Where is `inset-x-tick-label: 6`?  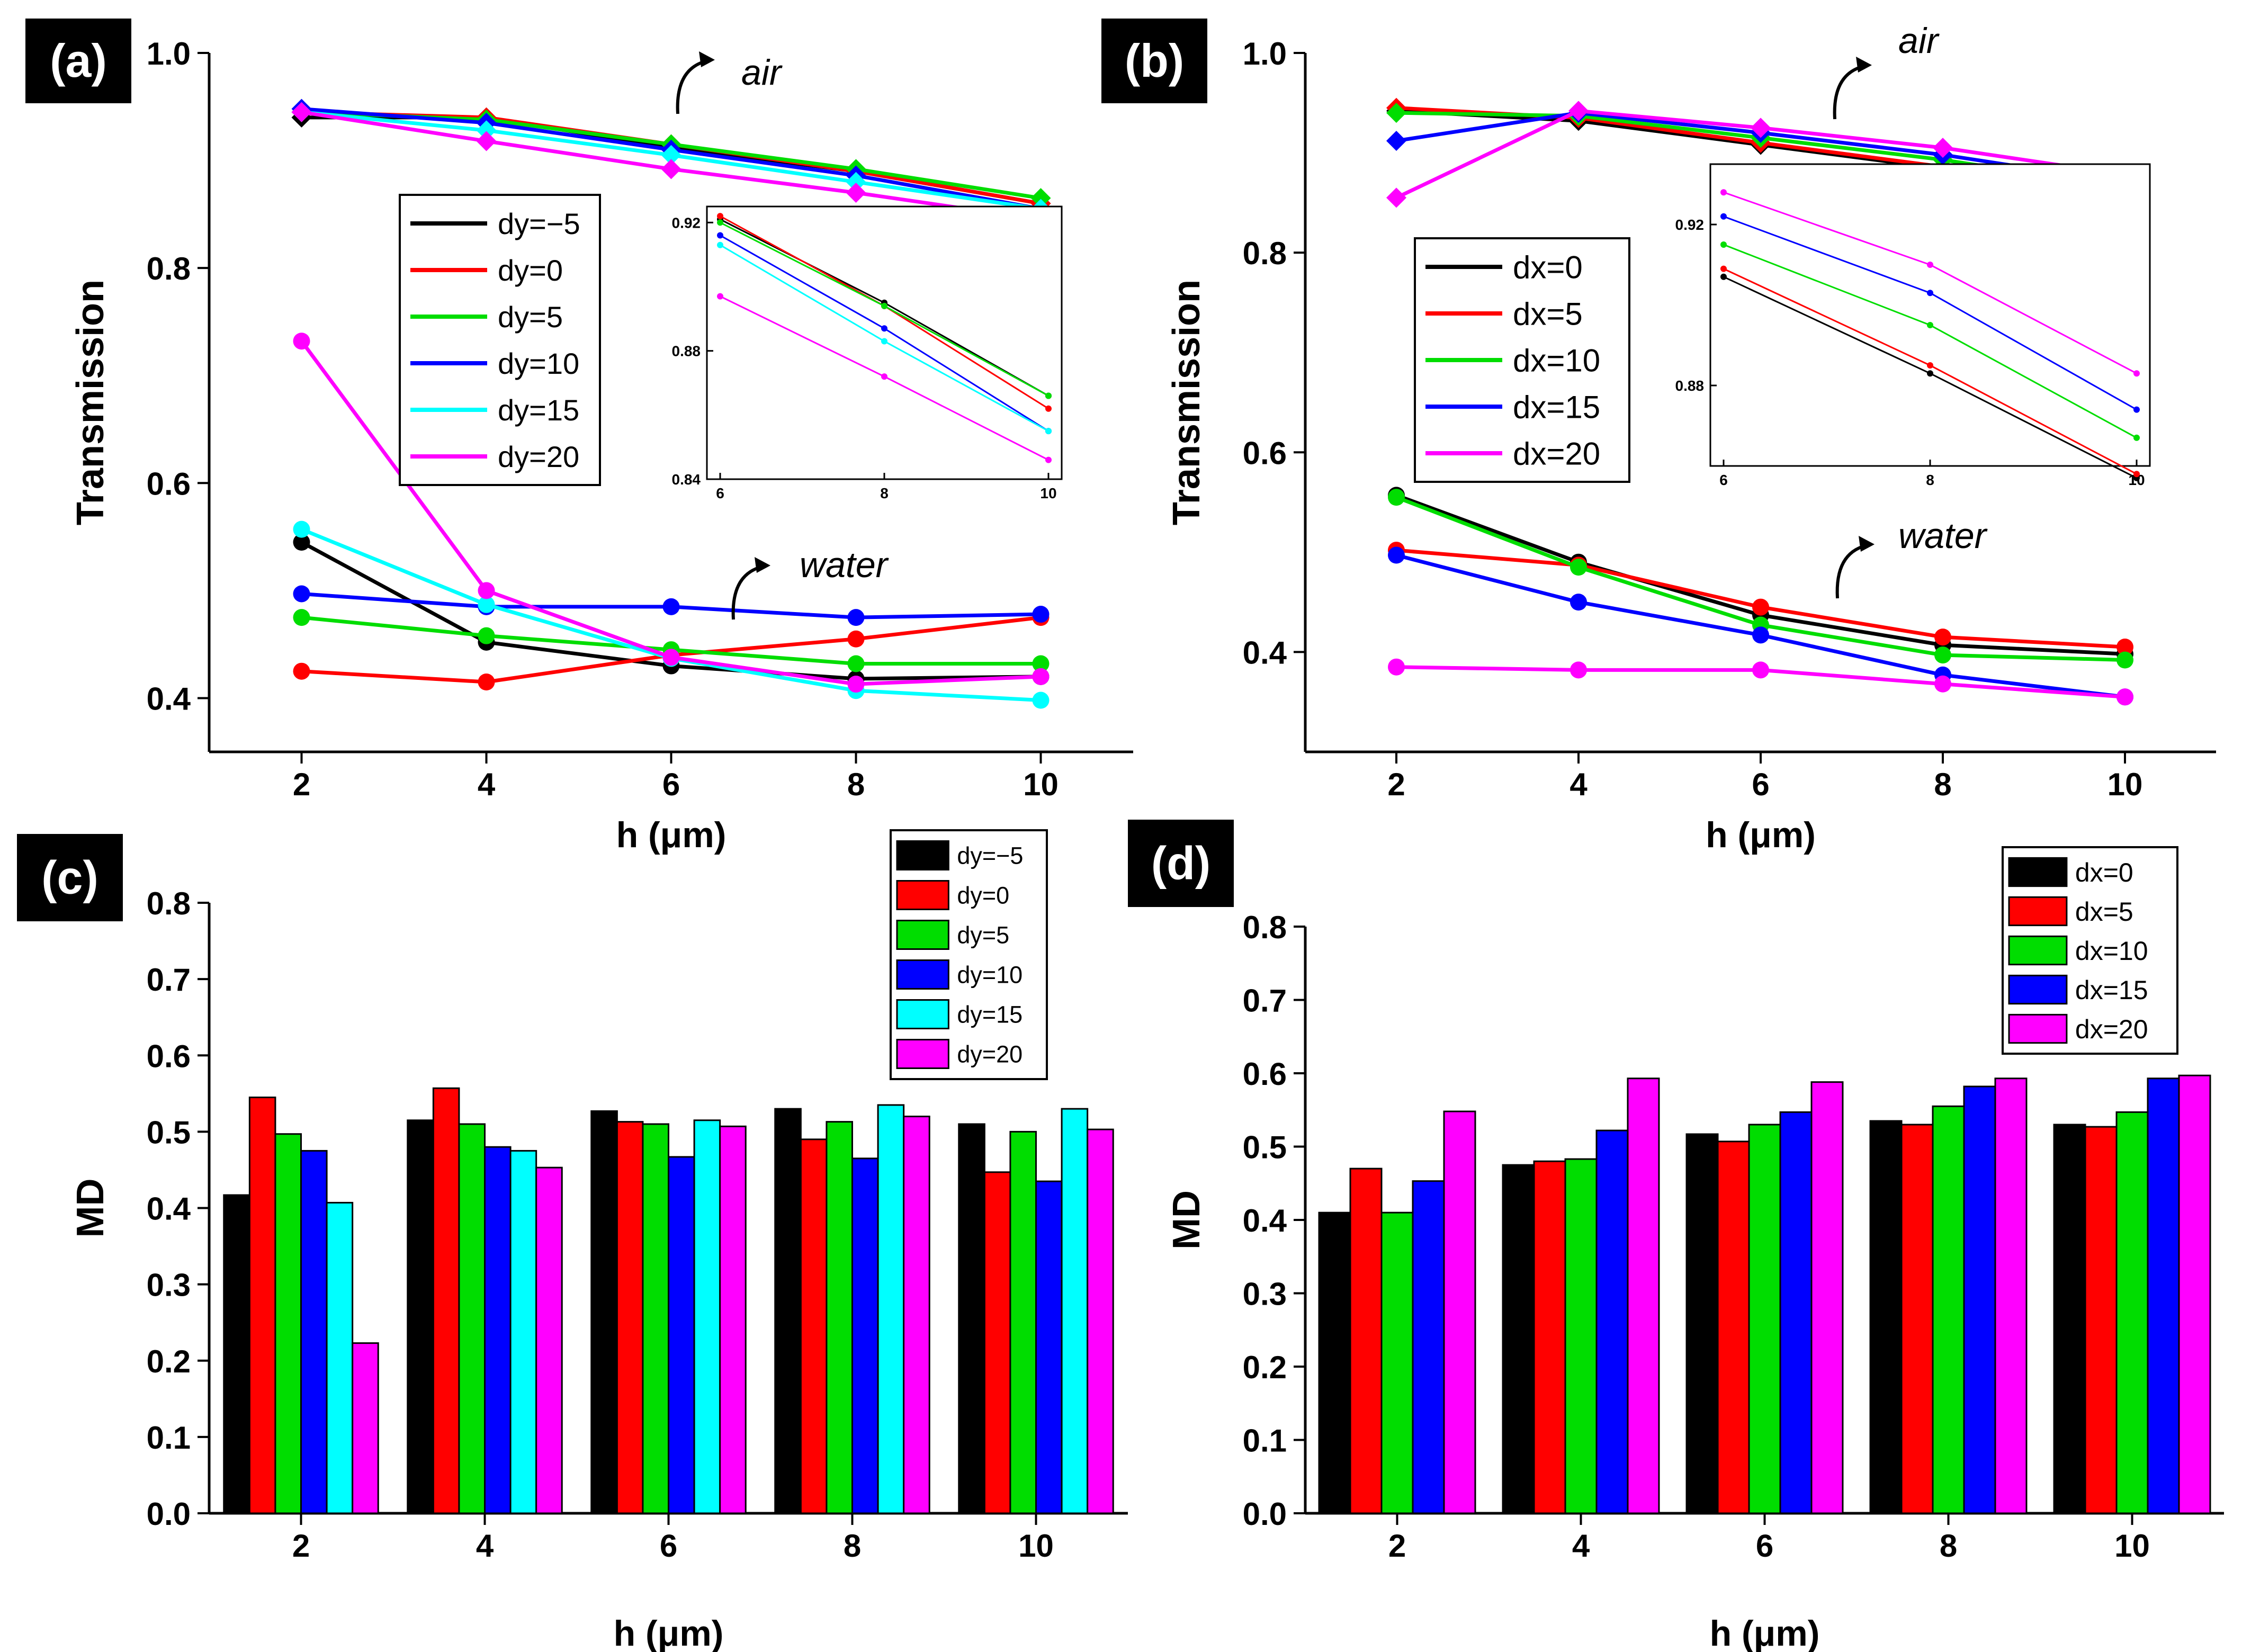
inset-x-tick-label: 6 is located at coordinates (1723, 480).